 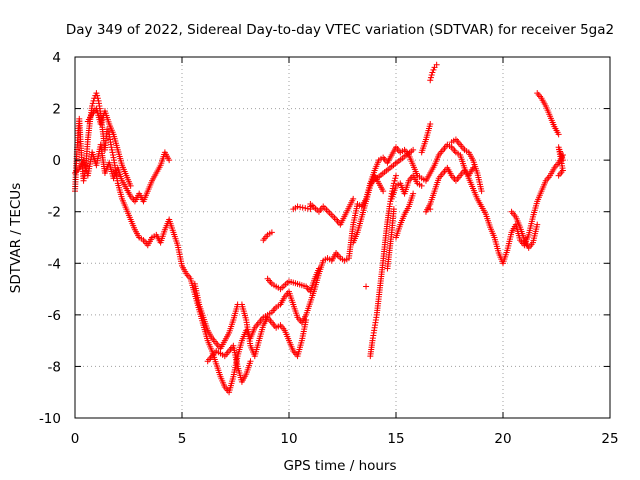 I want to click on x-tick-label: 25, so click(x=609, y=439).